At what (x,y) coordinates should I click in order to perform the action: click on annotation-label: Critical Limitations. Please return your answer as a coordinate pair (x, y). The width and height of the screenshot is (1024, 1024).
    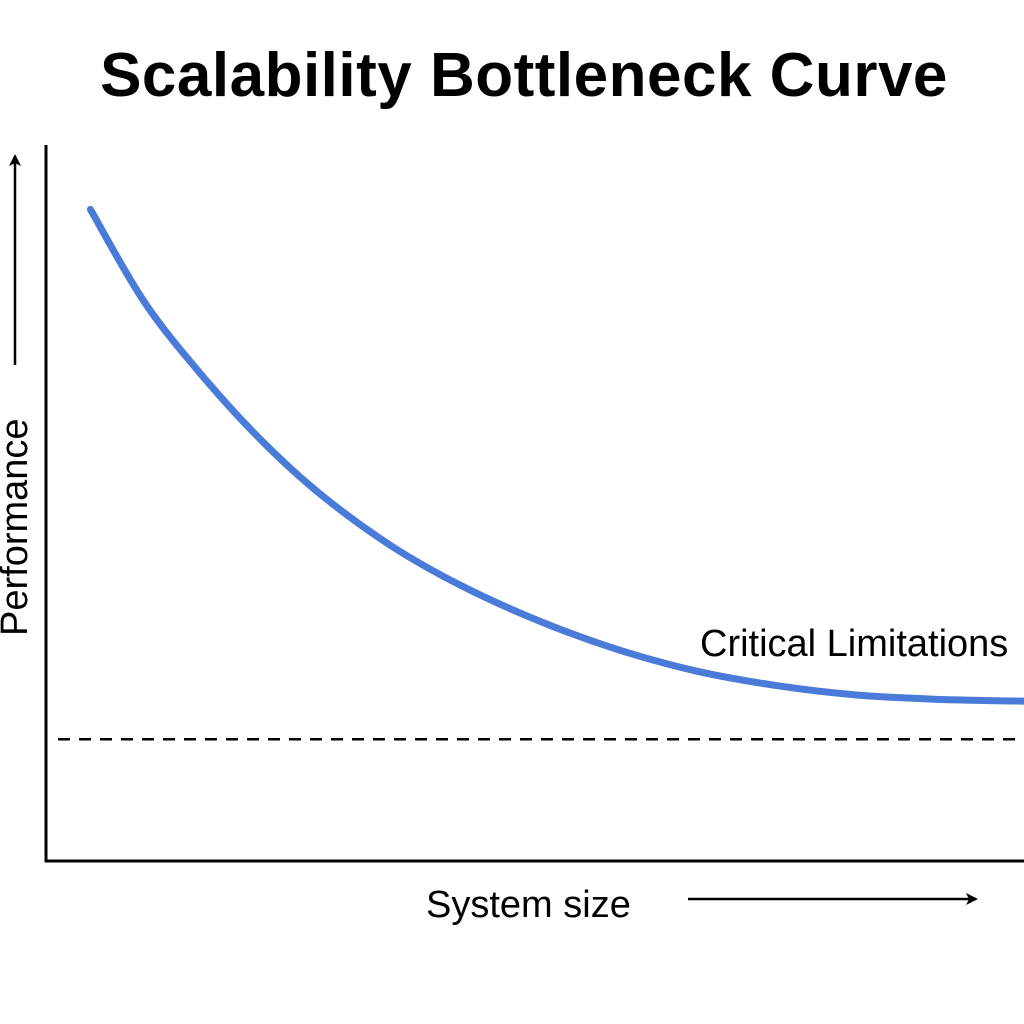
    Looking at the image, I should click on (854, 644).